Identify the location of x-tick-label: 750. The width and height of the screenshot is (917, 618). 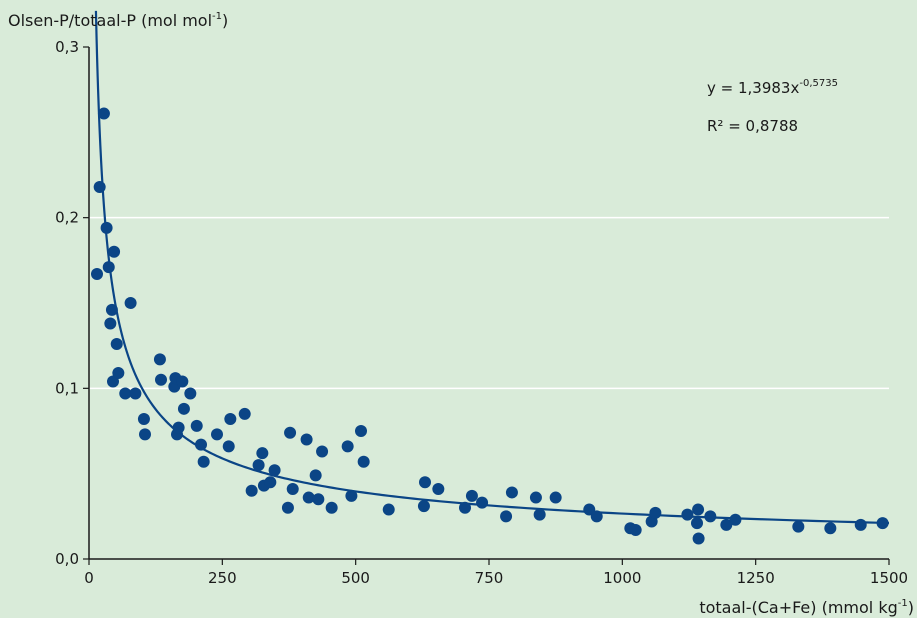
(489, 578).